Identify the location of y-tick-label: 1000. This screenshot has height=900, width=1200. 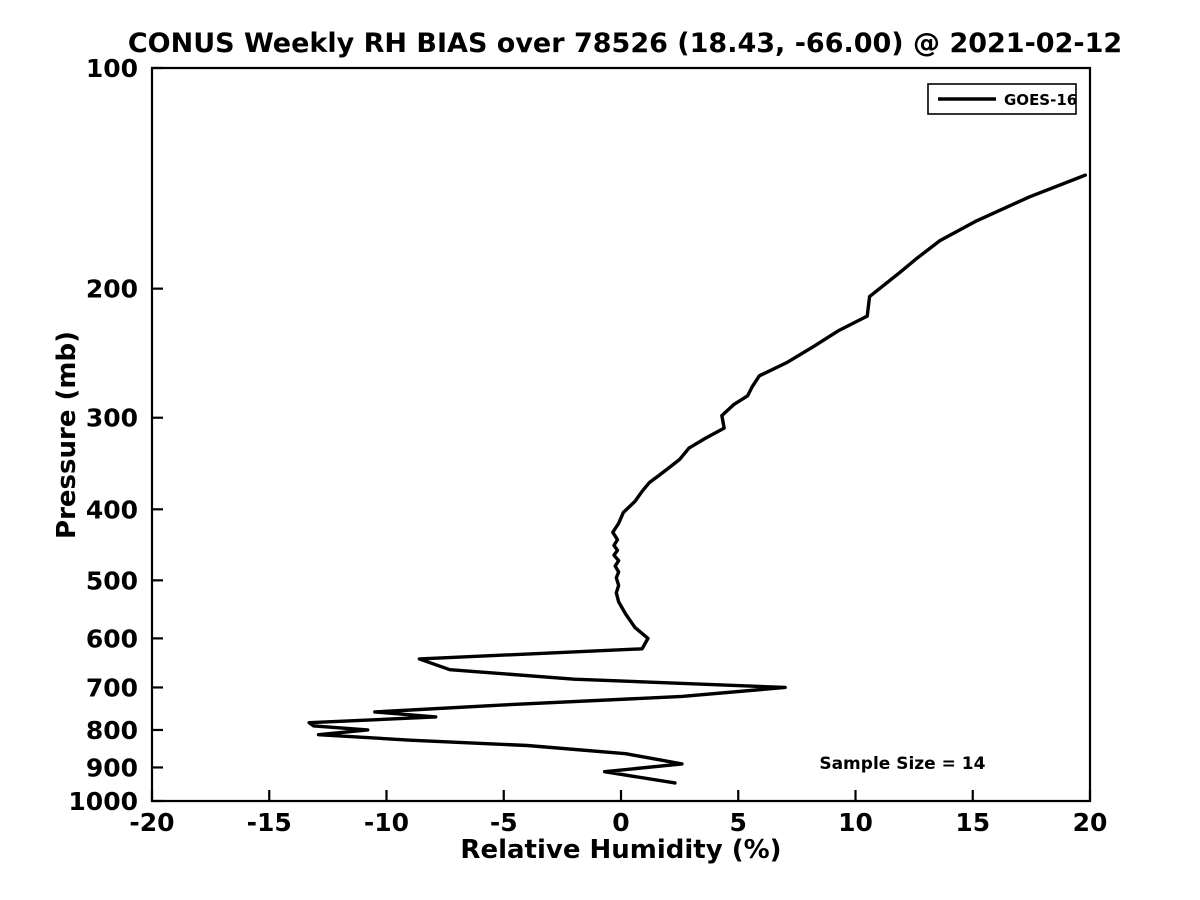
(103, 801).